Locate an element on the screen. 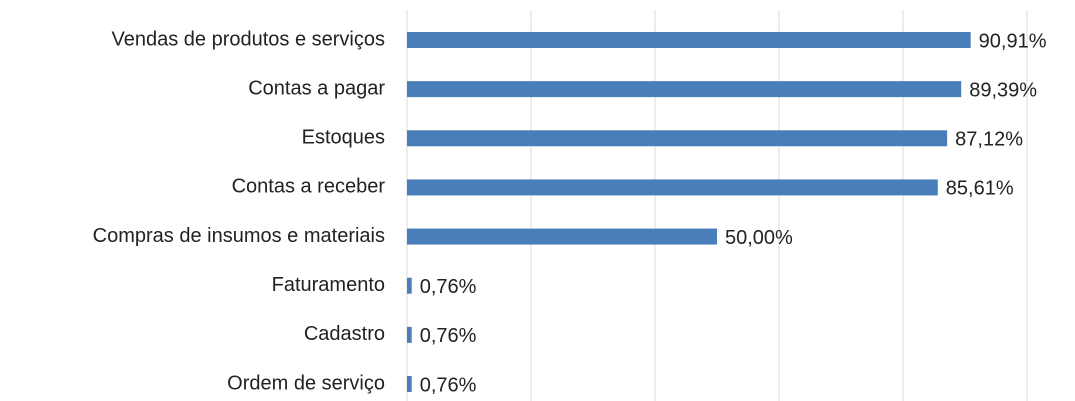  data-label: 50,00% is located at coordinates (759, 238).